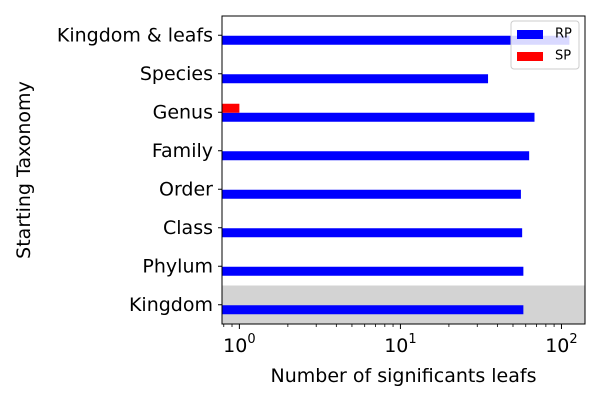 The width and height of the screenshot is (600, 400). I want to click on y-tick-label-kingdom-leafs: Kingdom & leafs, so click(135, 35).